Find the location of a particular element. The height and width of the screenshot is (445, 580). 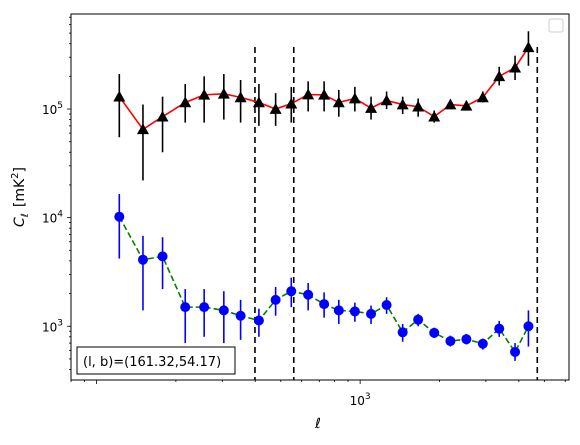

annotation-text: (l, b)=(161.32,54.17) is located at coordinates (152, 362).